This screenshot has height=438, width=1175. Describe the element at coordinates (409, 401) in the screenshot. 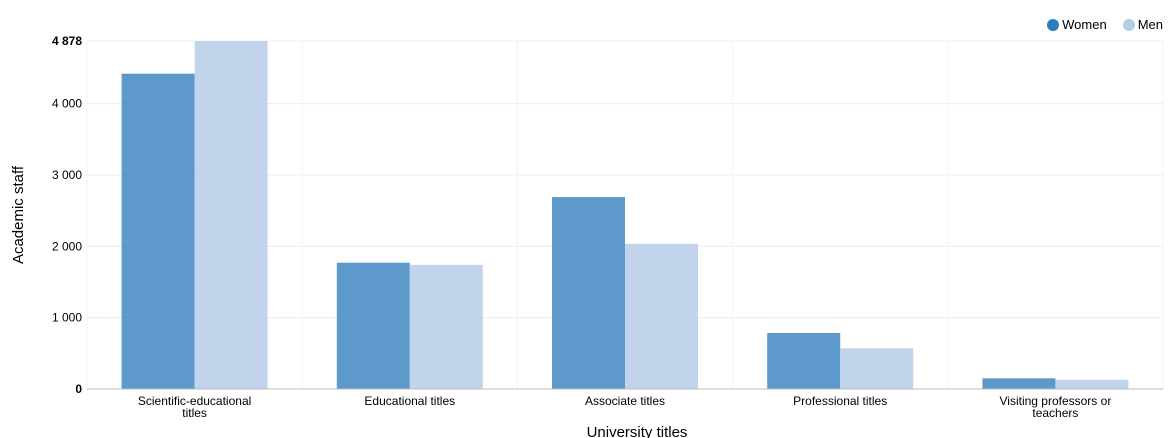

I see `x-tick-label: Educational titles` at that location.